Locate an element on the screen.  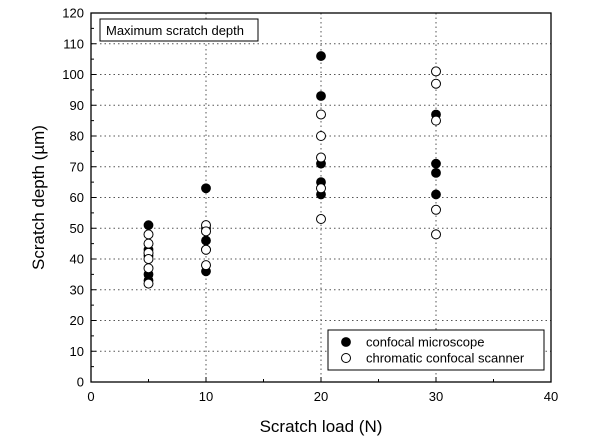
annotation-box: Maximum scratch depth is located at coordinates (179, 30).